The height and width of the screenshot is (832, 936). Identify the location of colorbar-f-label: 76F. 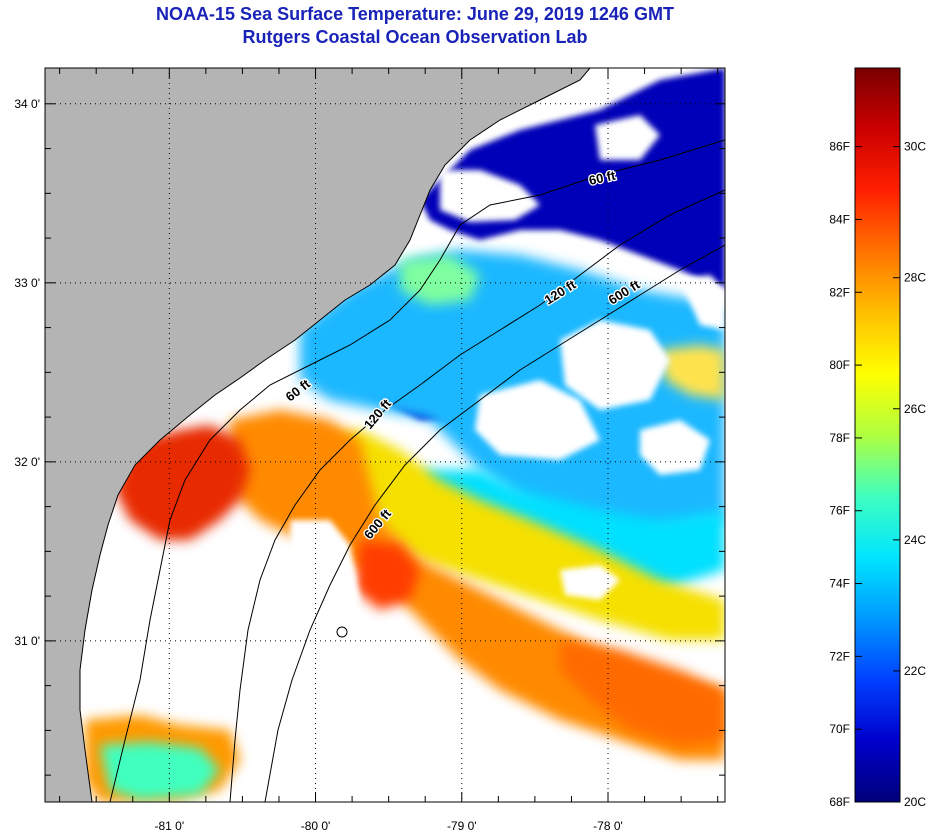
(839, 511).